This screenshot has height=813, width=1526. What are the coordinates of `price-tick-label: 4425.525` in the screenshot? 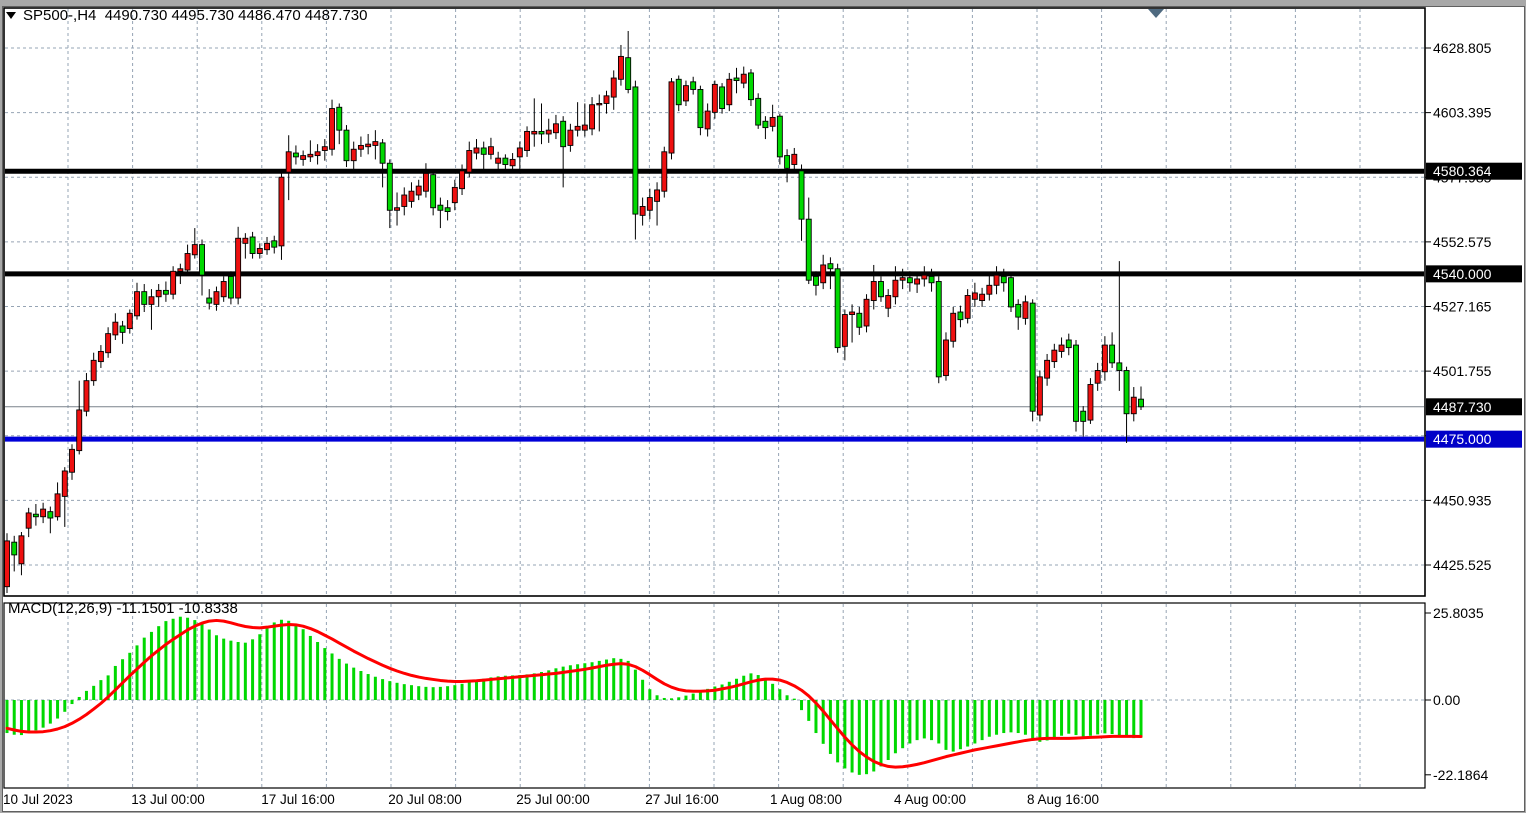 It's located at (1462, 565).